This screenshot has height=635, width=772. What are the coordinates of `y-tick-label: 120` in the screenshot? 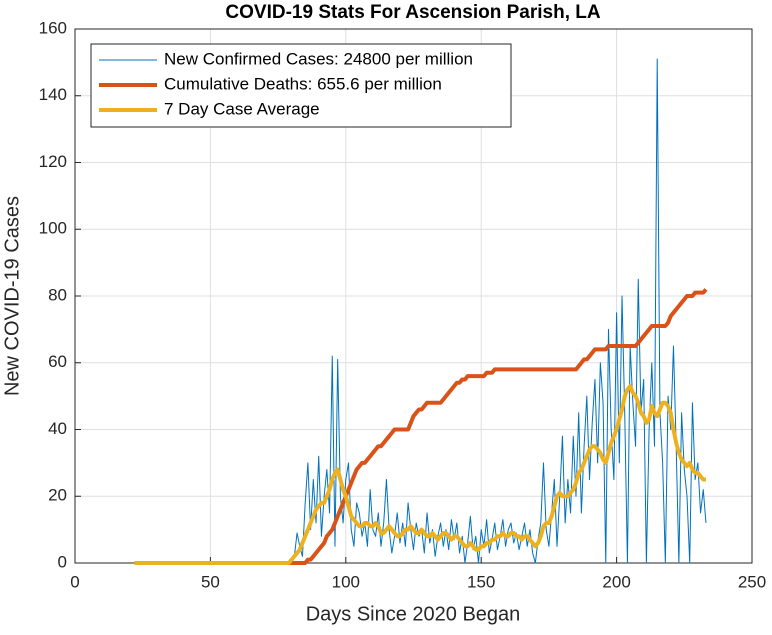 It's located at (53, 161).